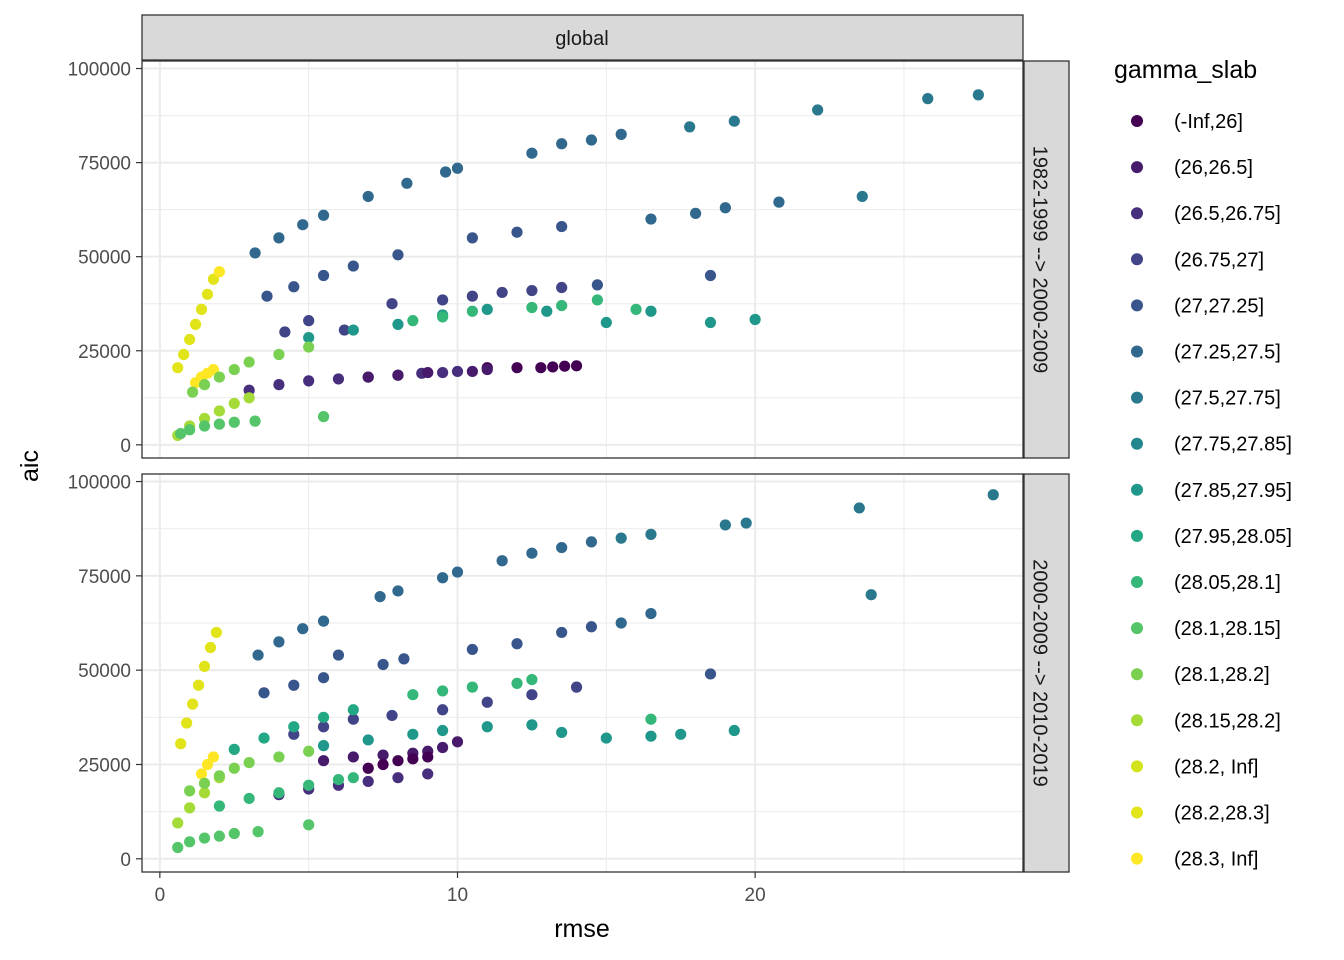  Describe the element at coordinates (460, 889) in the screenshot. I see `x-axis-ticks: 0 10 20` at that location.